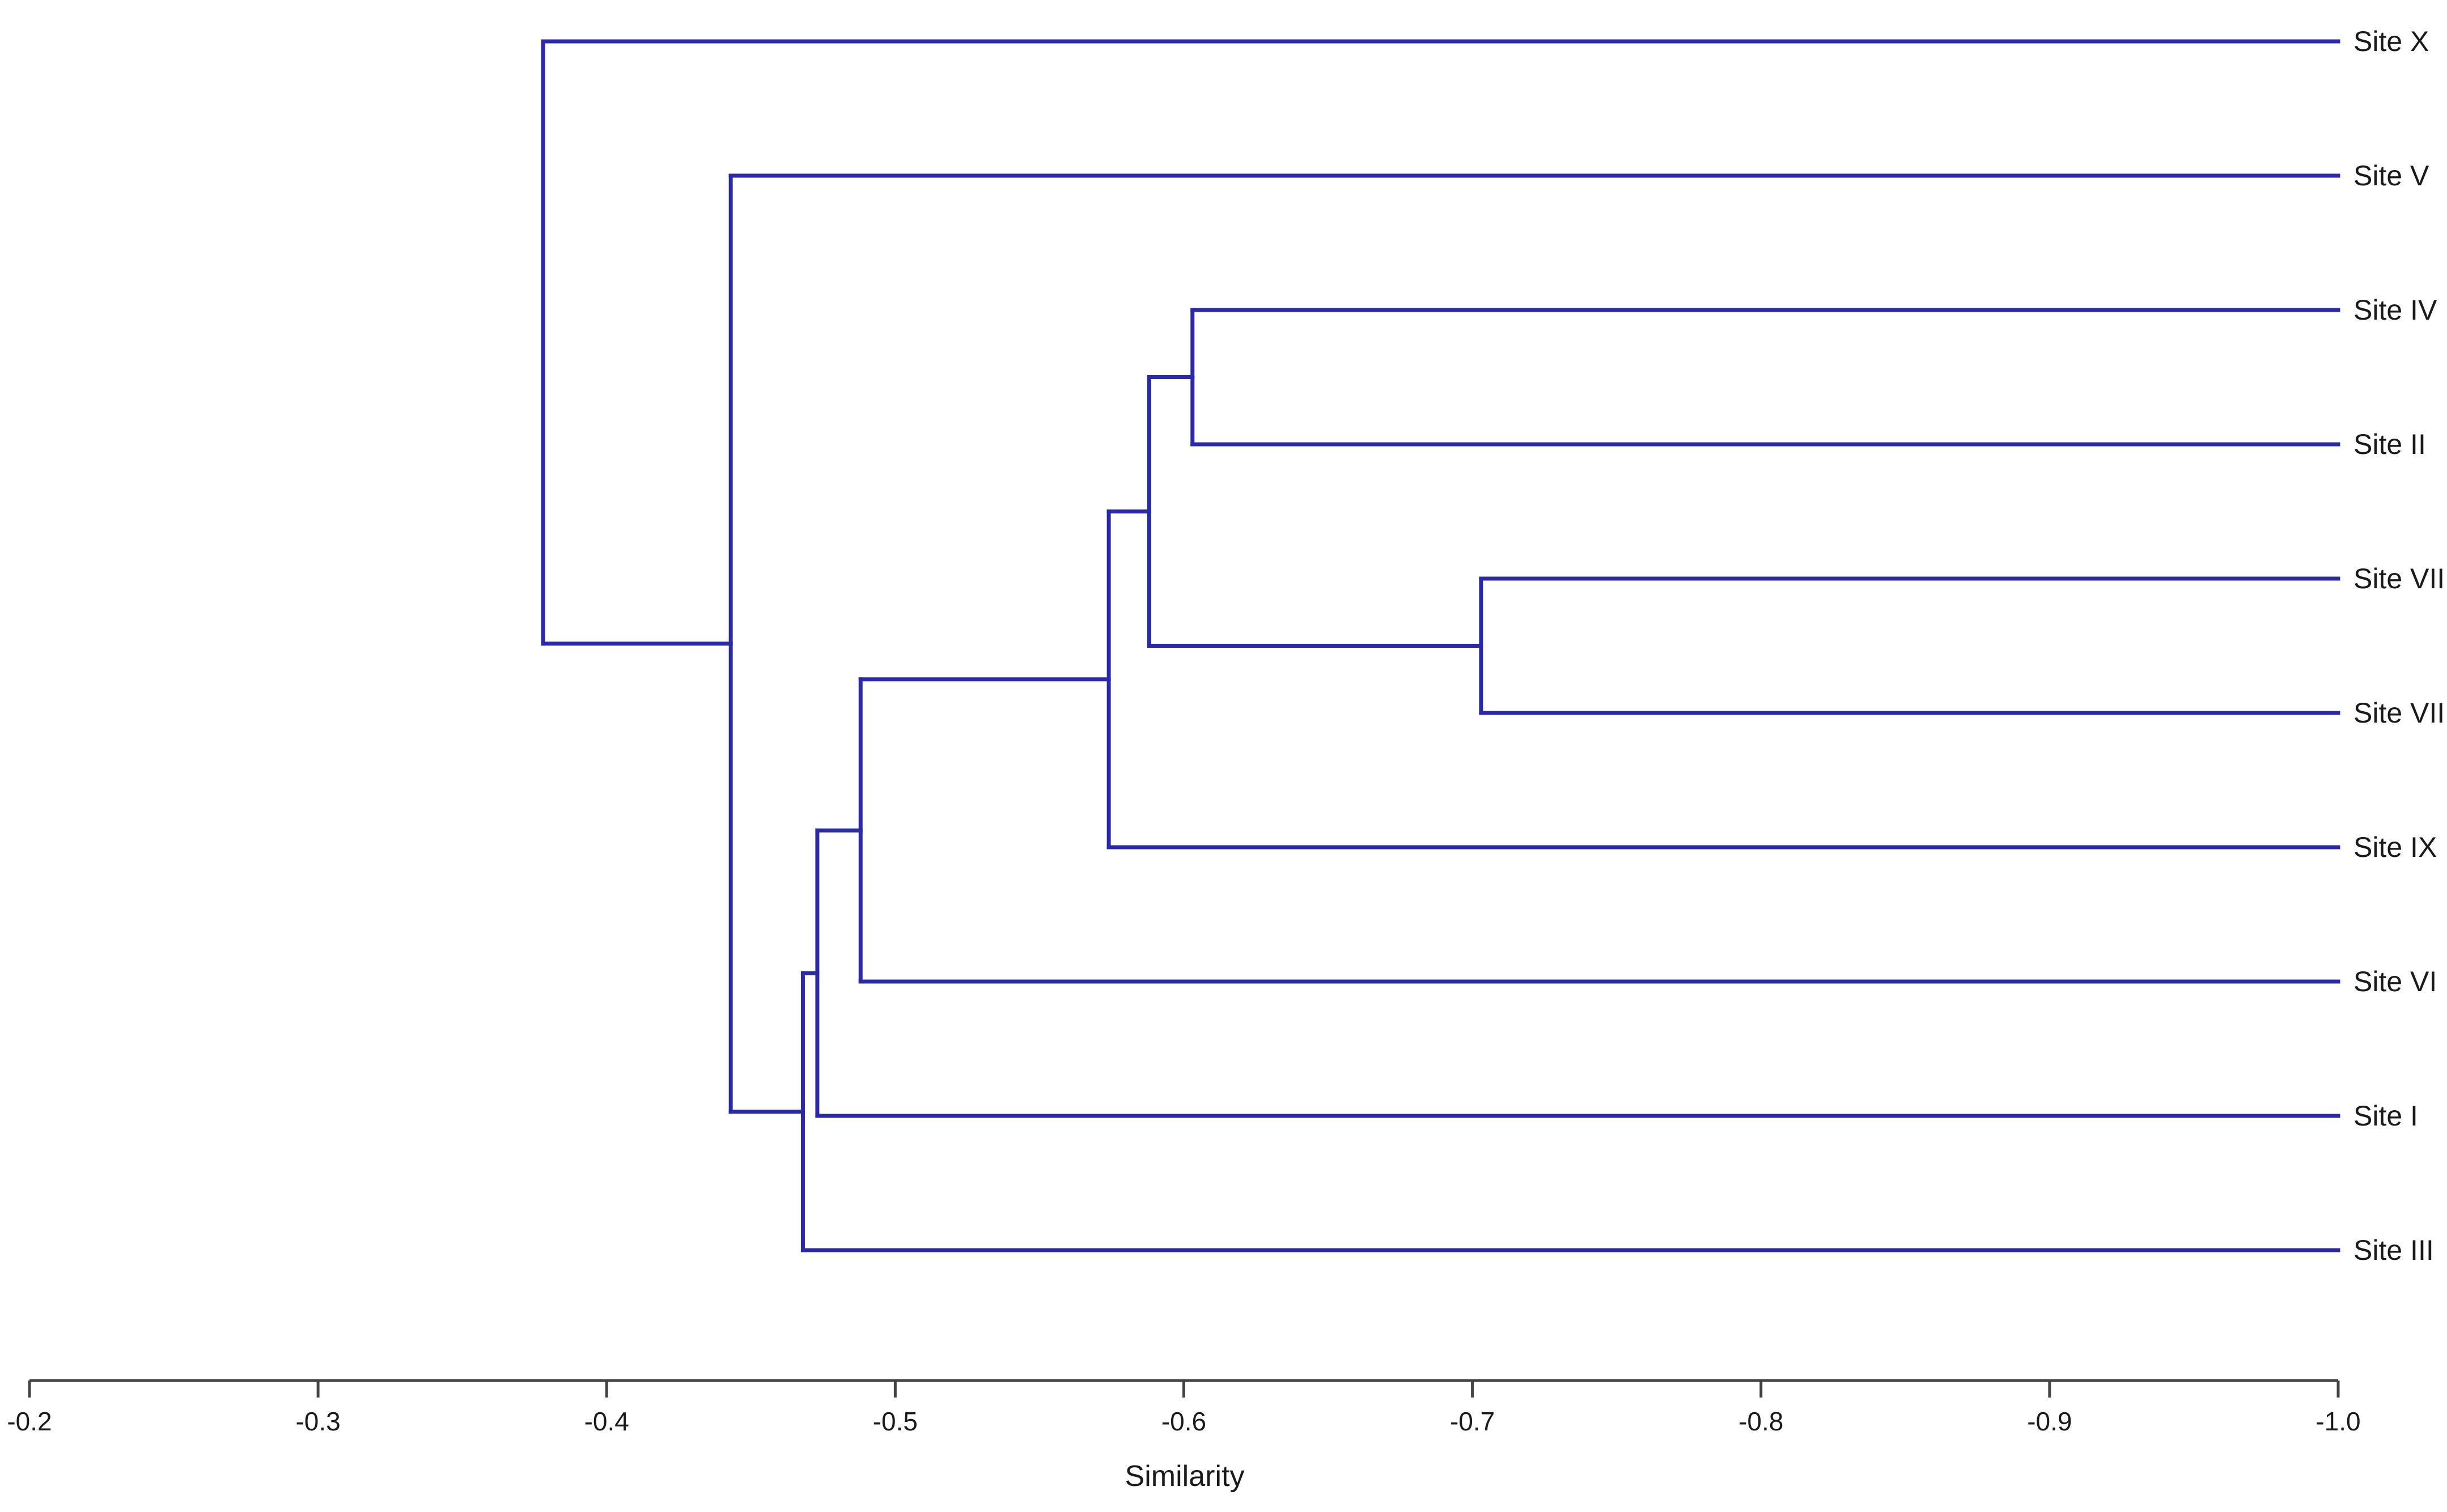 The width and height of the screenshot is (2447, 1512). I want to click on leaf-label-site-i: Site I, so click(2385, 1116).